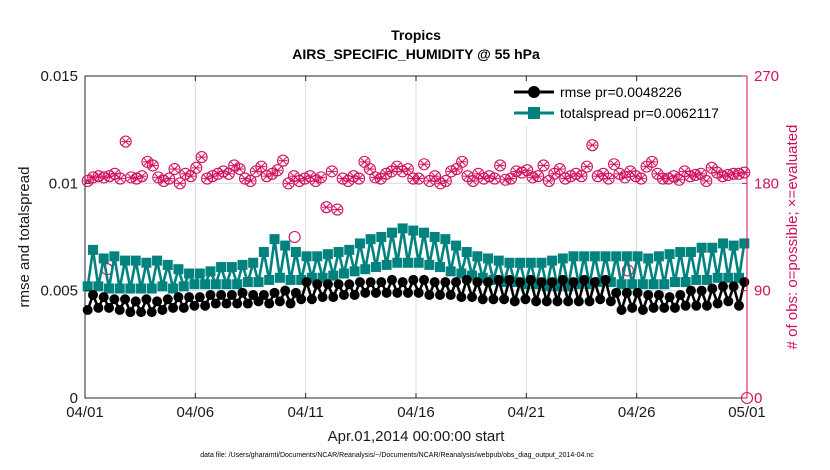 This screenshot has width=830, height=470. I want to click on x-tick-label: 04/06, so click(196, 412).